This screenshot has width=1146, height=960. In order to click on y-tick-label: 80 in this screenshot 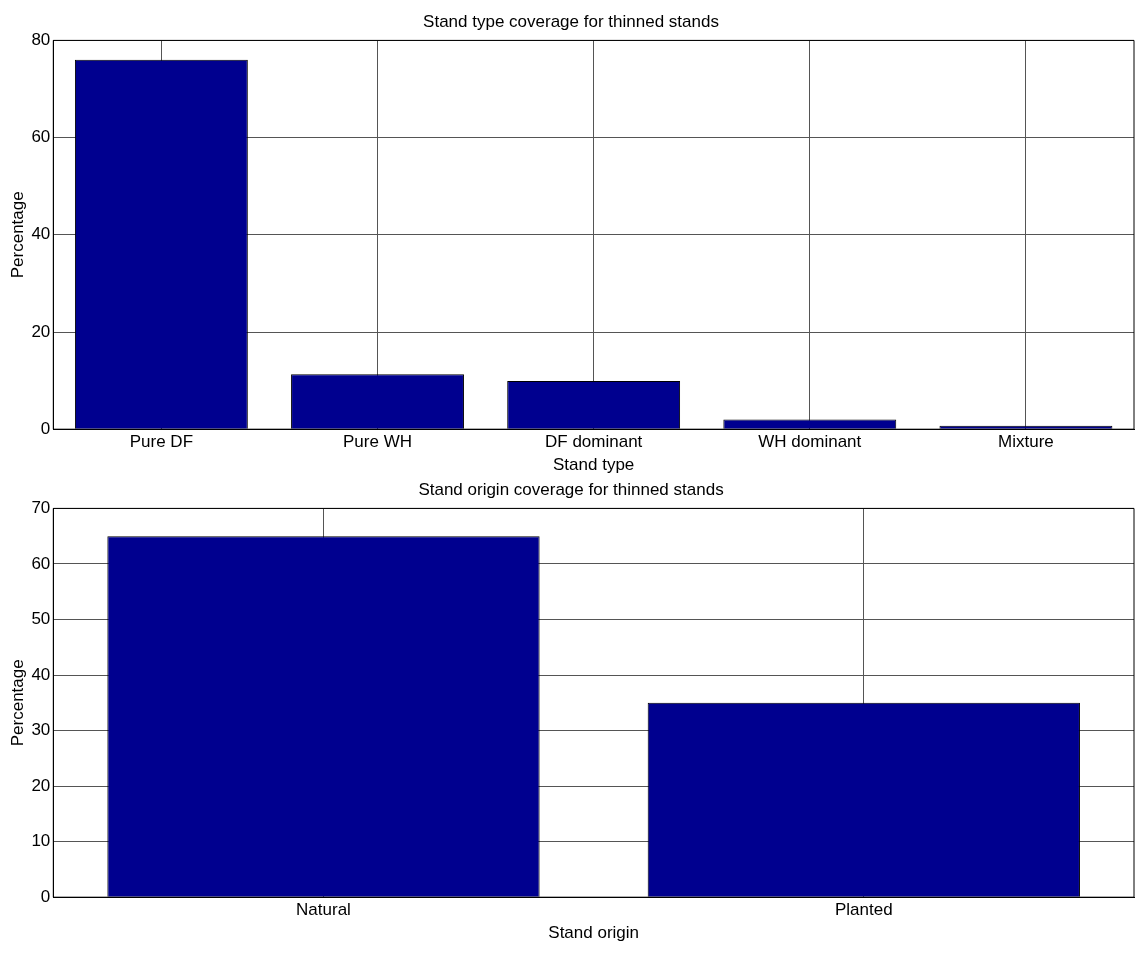, I will do `click(41, 40)`.